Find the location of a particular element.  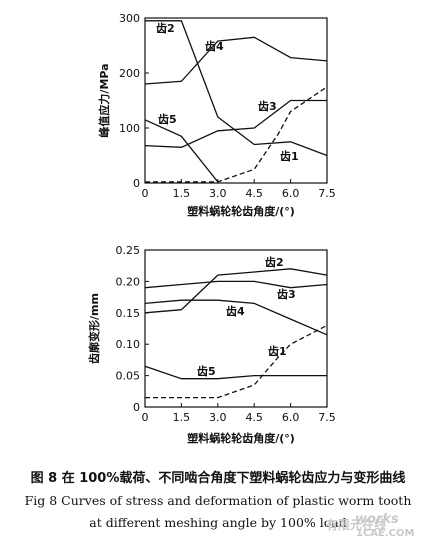

caption-chinese: 图 8 在 100%载荷、不同啮合角度下塑料蜗轮齿应力与变形曲线 is located at coordinates (218, 478).